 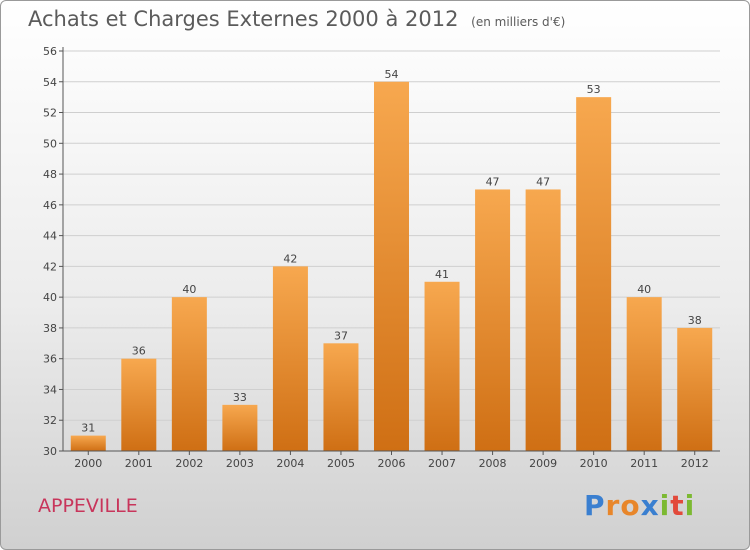 I want to click on data-label: 36, so click(x=139, y=351).